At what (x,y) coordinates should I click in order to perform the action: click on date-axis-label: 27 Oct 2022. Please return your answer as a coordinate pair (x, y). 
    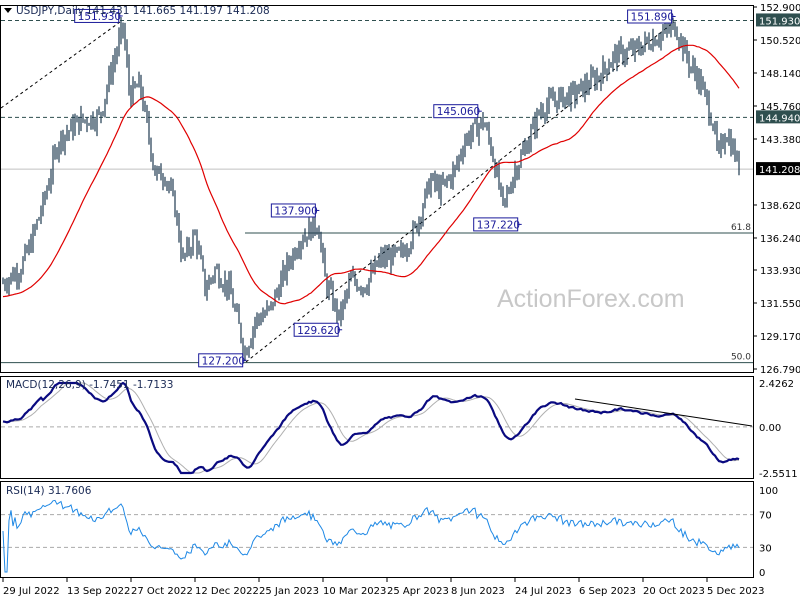
    Looking at the image, I should click on (162, 591).